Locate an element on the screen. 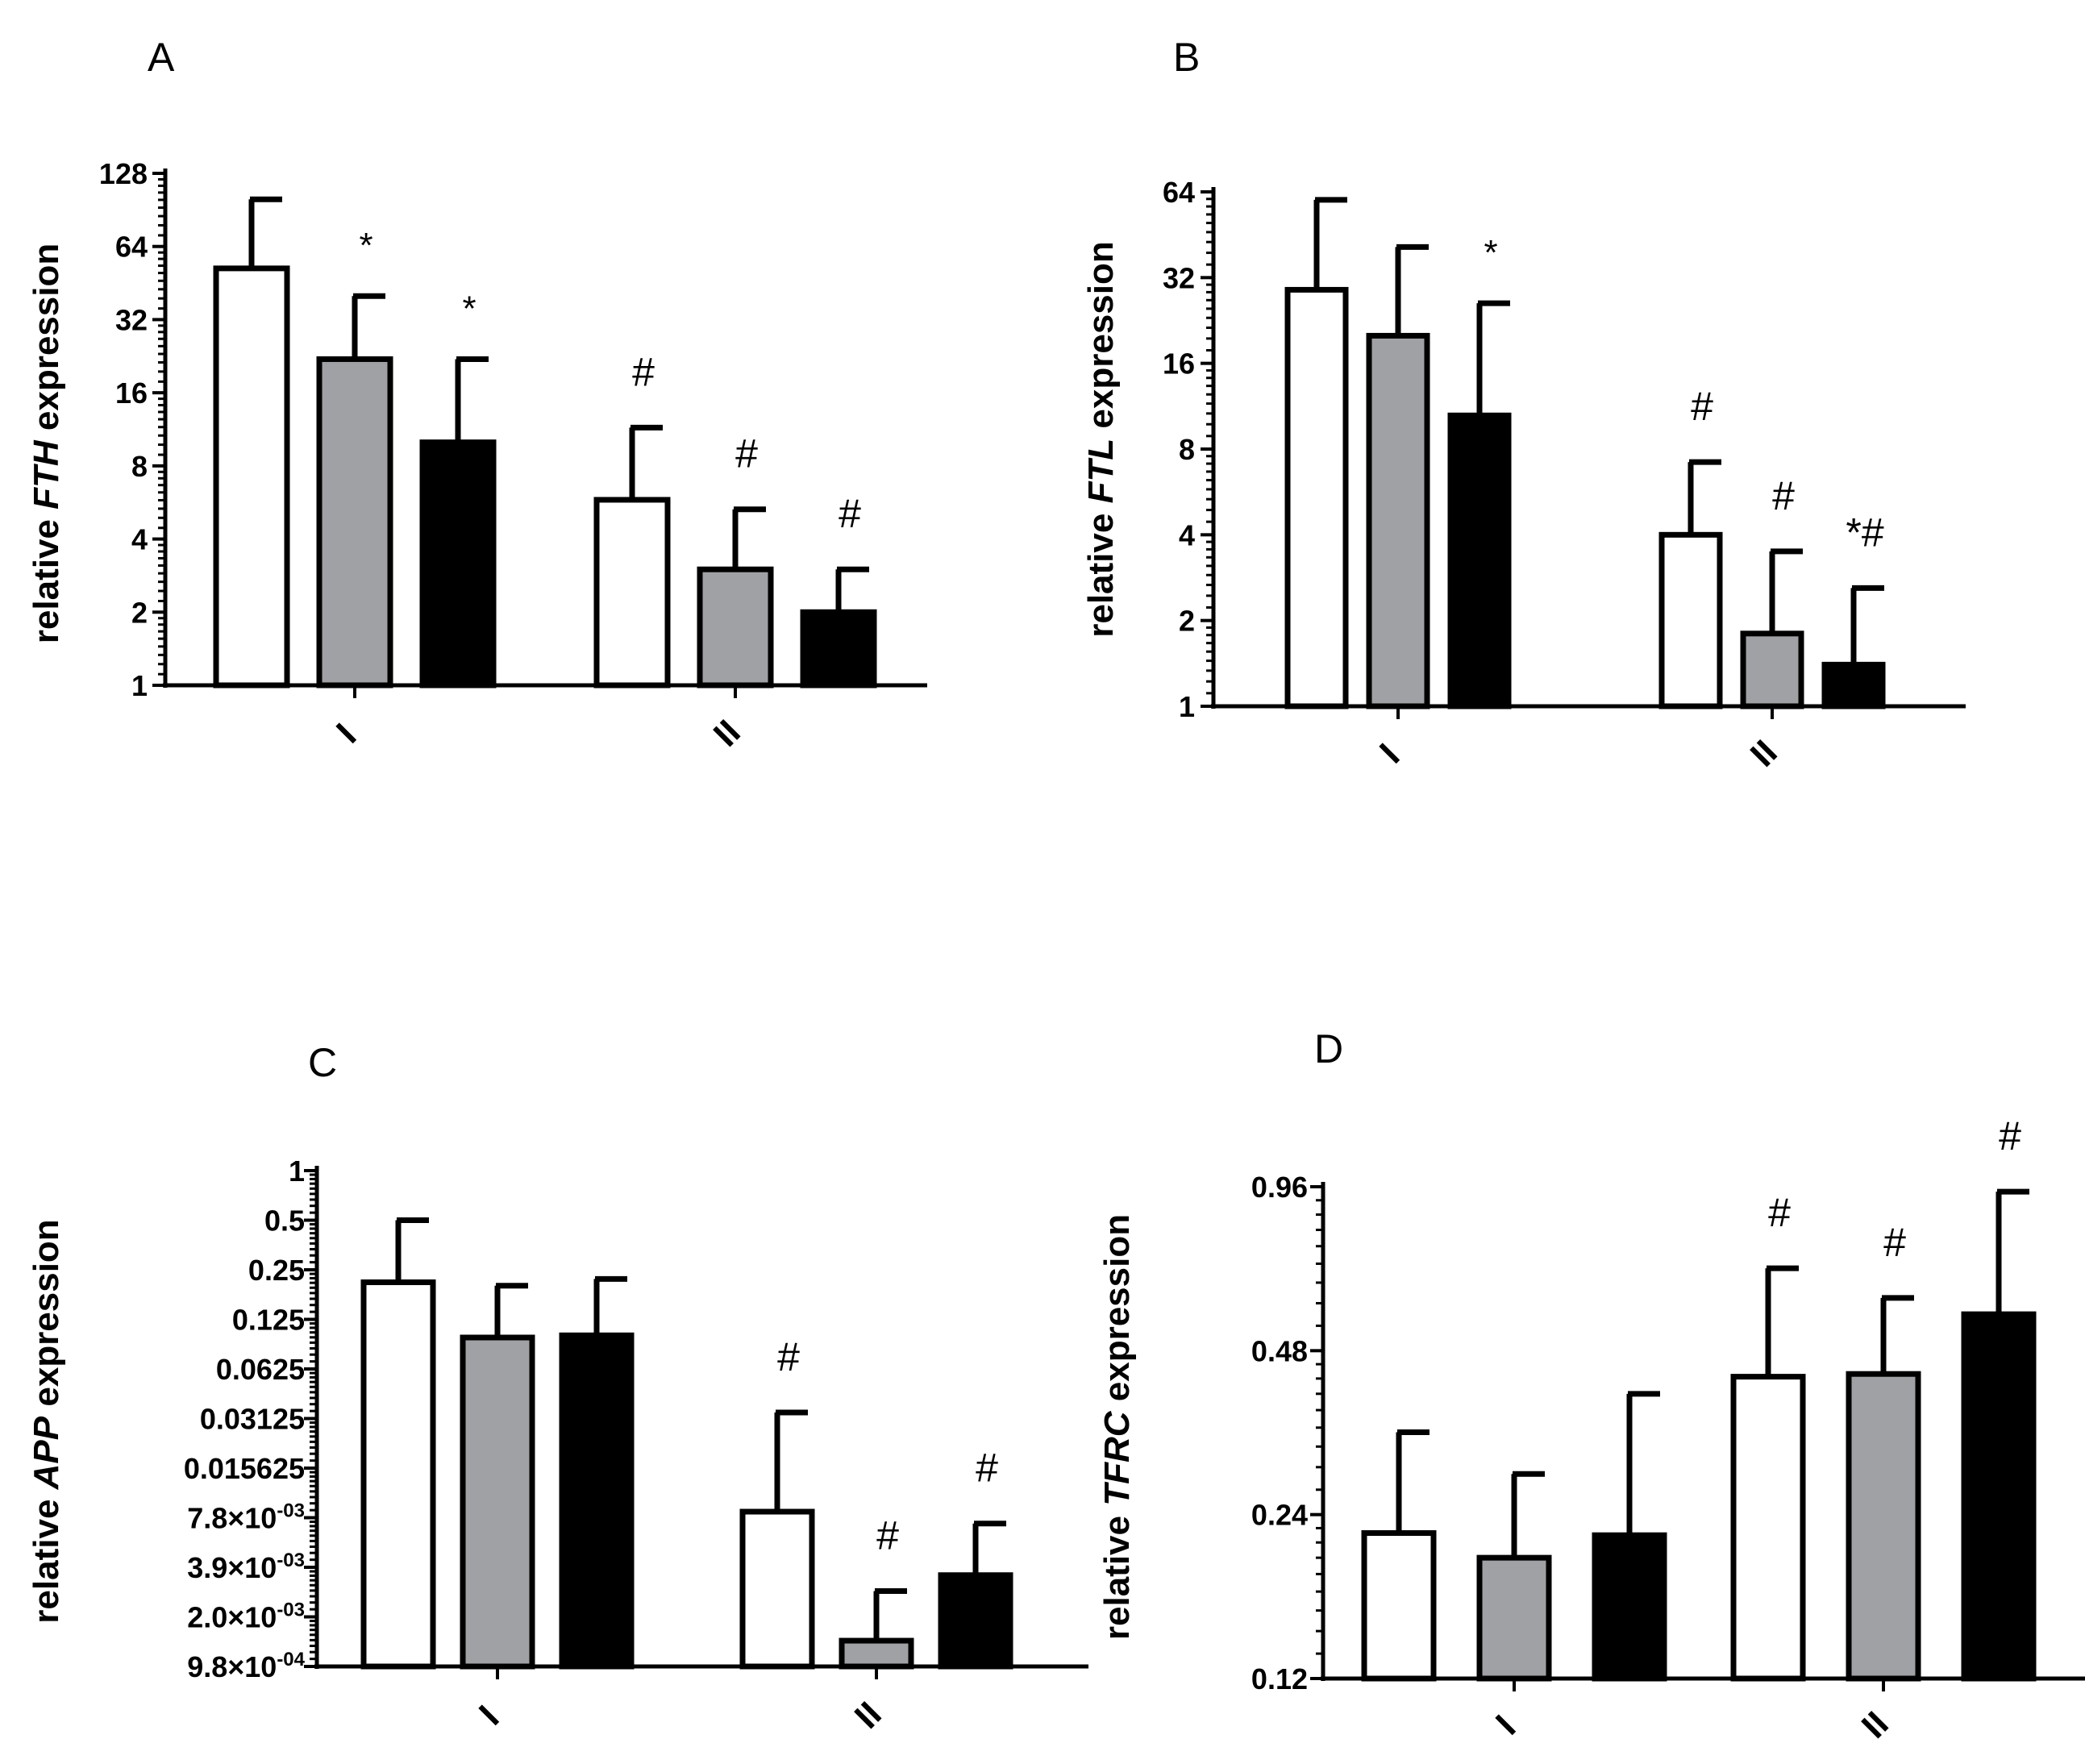 The width and height of the screenshot is (2085, 1764). gene-name: FTH is located at coordinates (47, 474).